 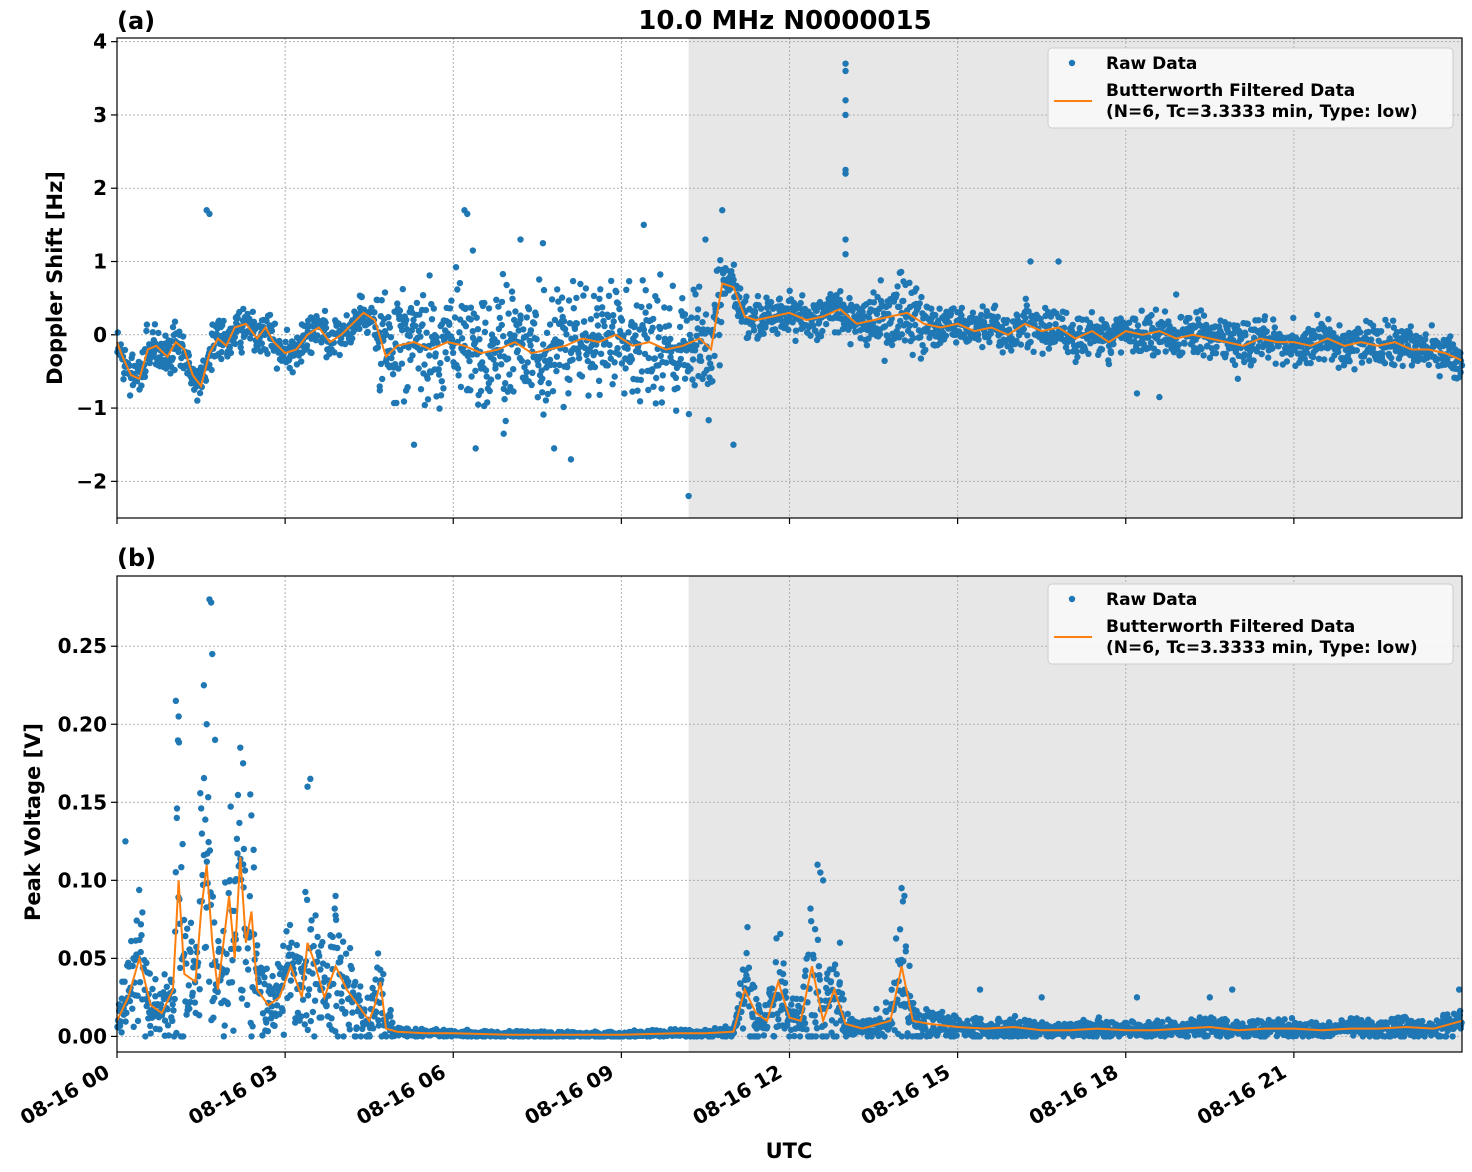 I want to click on legend-filtered-label: Butterworth Filtered Data, so click(x=1230, y=91).